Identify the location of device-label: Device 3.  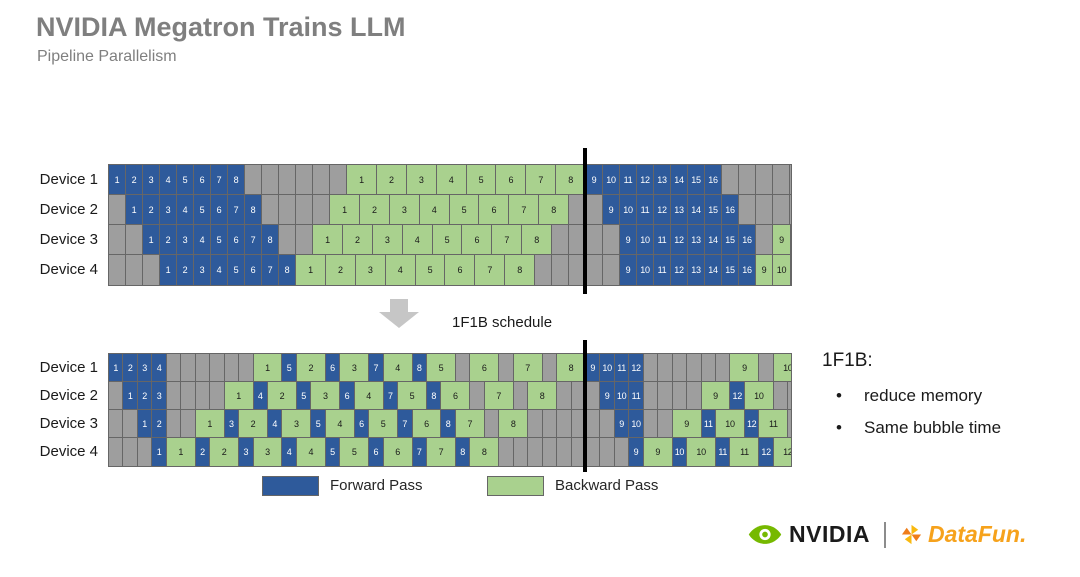
(68, 239).